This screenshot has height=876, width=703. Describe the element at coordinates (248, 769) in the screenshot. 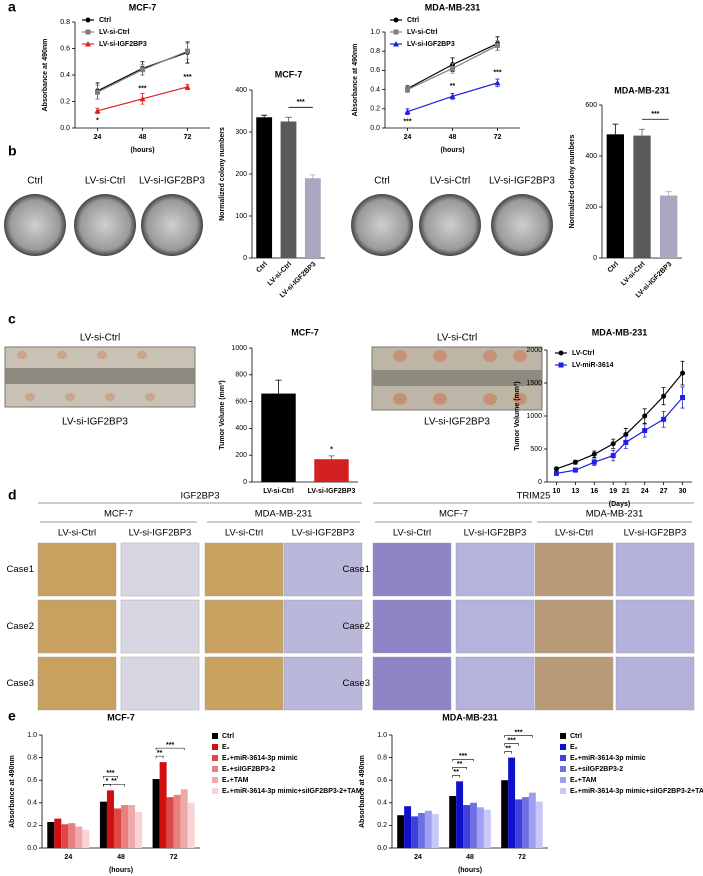

I see `legend-label: E₂+siIGF2BP3-2` at that location.